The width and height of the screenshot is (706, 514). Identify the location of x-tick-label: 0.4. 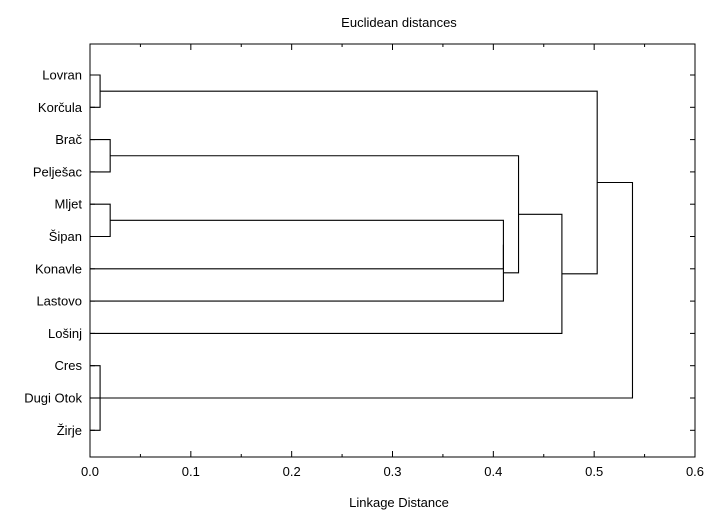
(493, 471).